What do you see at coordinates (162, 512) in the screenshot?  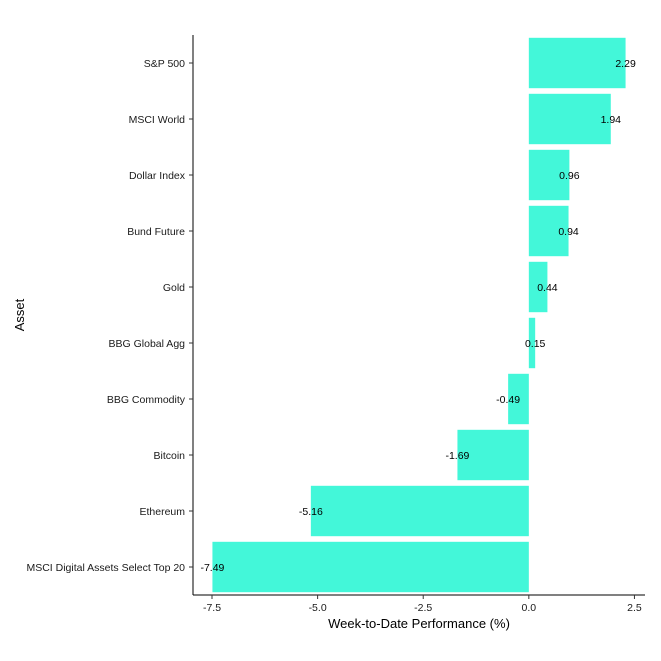 I see `y-tick-label: Ethereum` at bounding box center [162, 512].